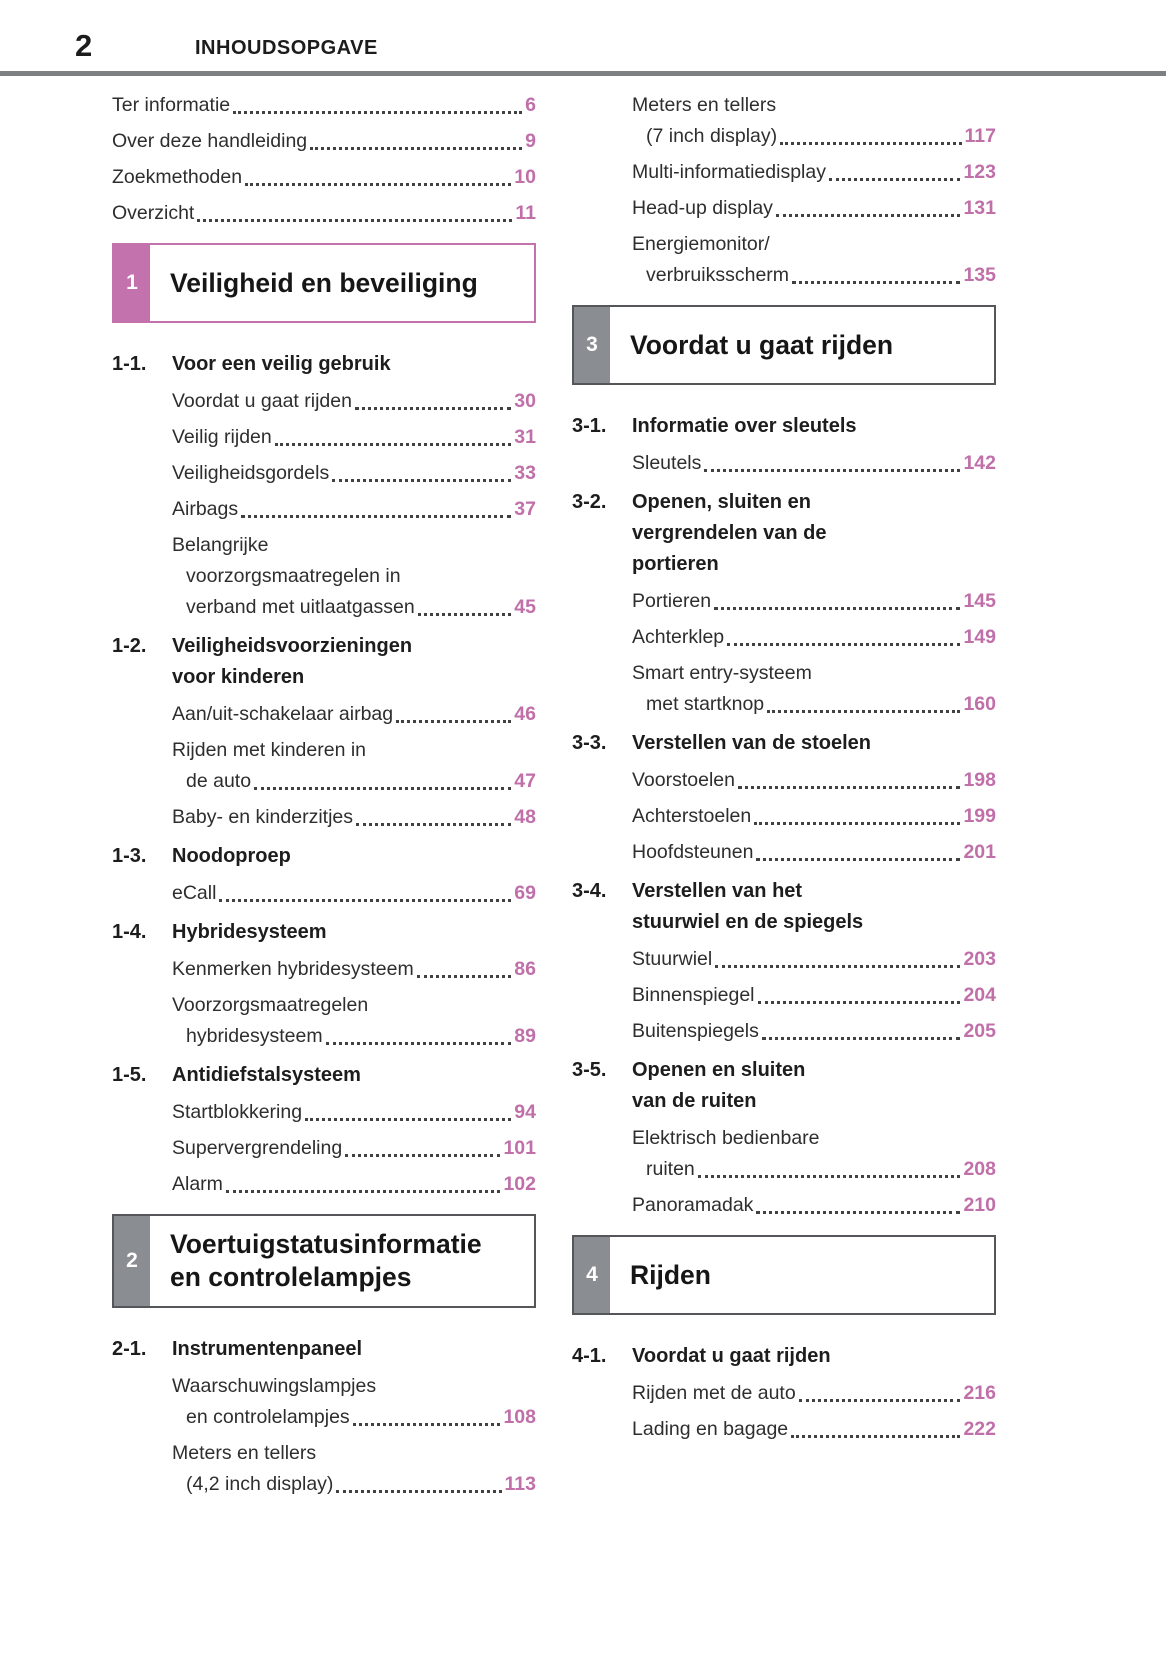 This screenshot has width=1166, height=1654. I want to click on toc-entry-group: Rijden met de auto 216 Lading en bagage 222, so click(784, 1411).